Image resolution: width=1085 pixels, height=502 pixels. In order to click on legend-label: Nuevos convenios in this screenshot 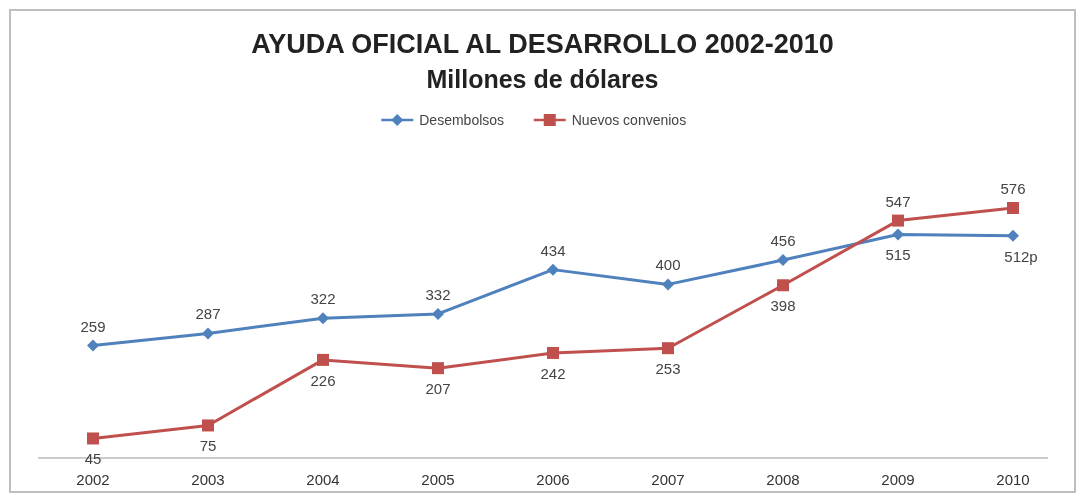, I will do `click(629, 120)`.